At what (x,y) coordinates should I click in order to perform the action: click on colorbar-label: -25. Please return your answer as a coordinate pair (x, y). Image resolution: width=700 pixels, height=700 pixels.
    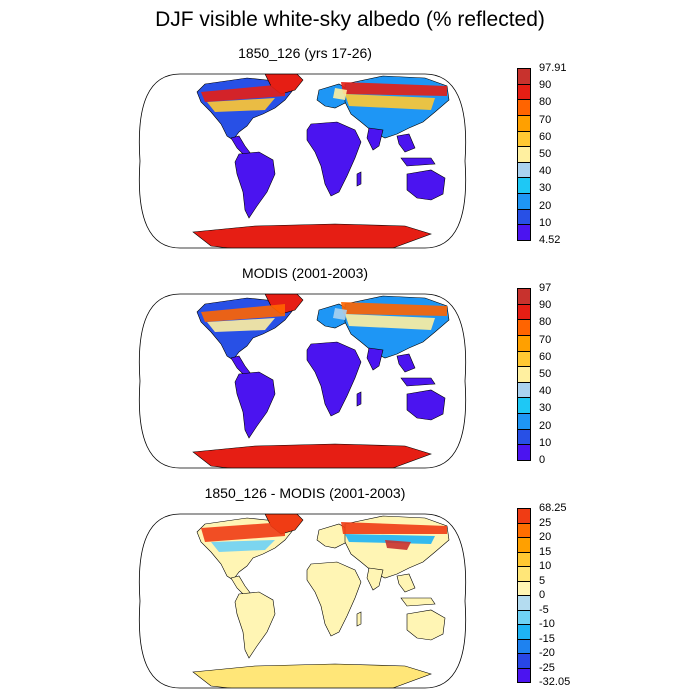
    Looking at the image, I should click on (547, 667).